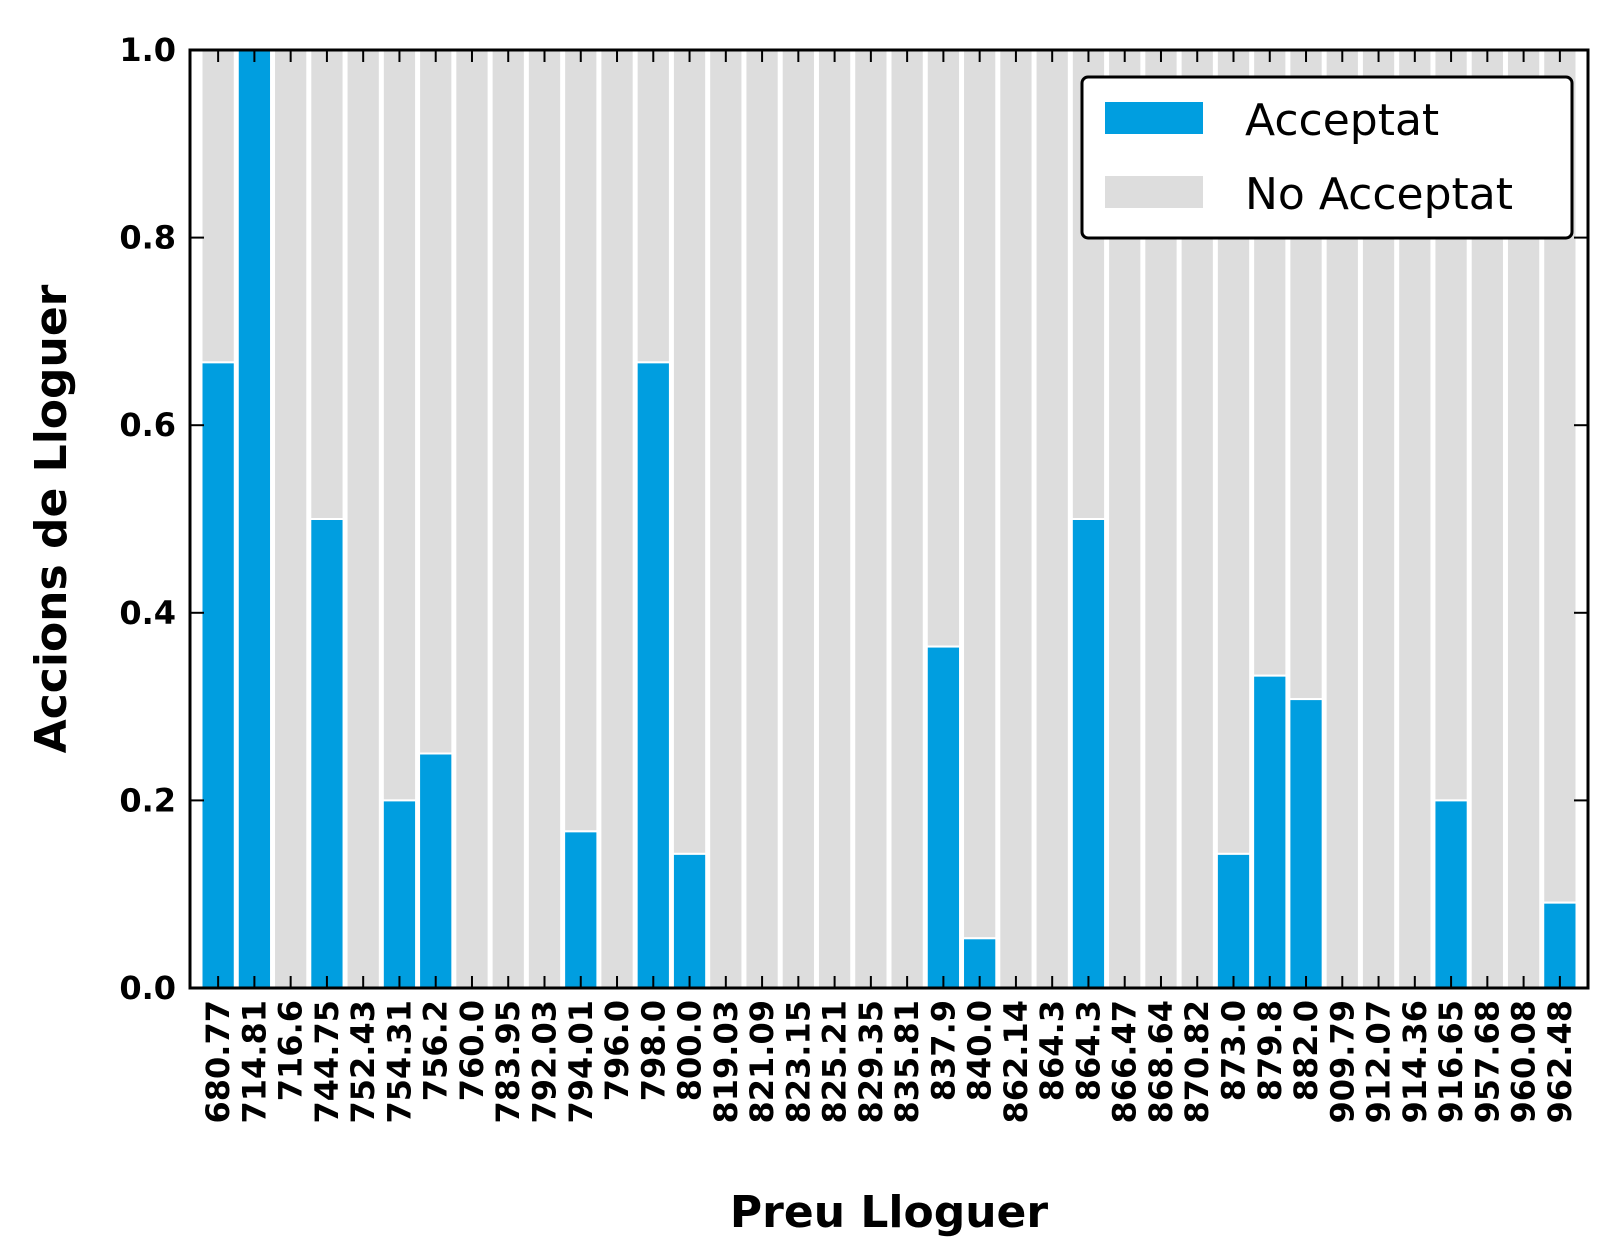 This screenshot has width=1614, height=1257. Describe the element at coordinates (1154, 118) in the screenshot. I see `legend-swatch-acceptat` at that location.